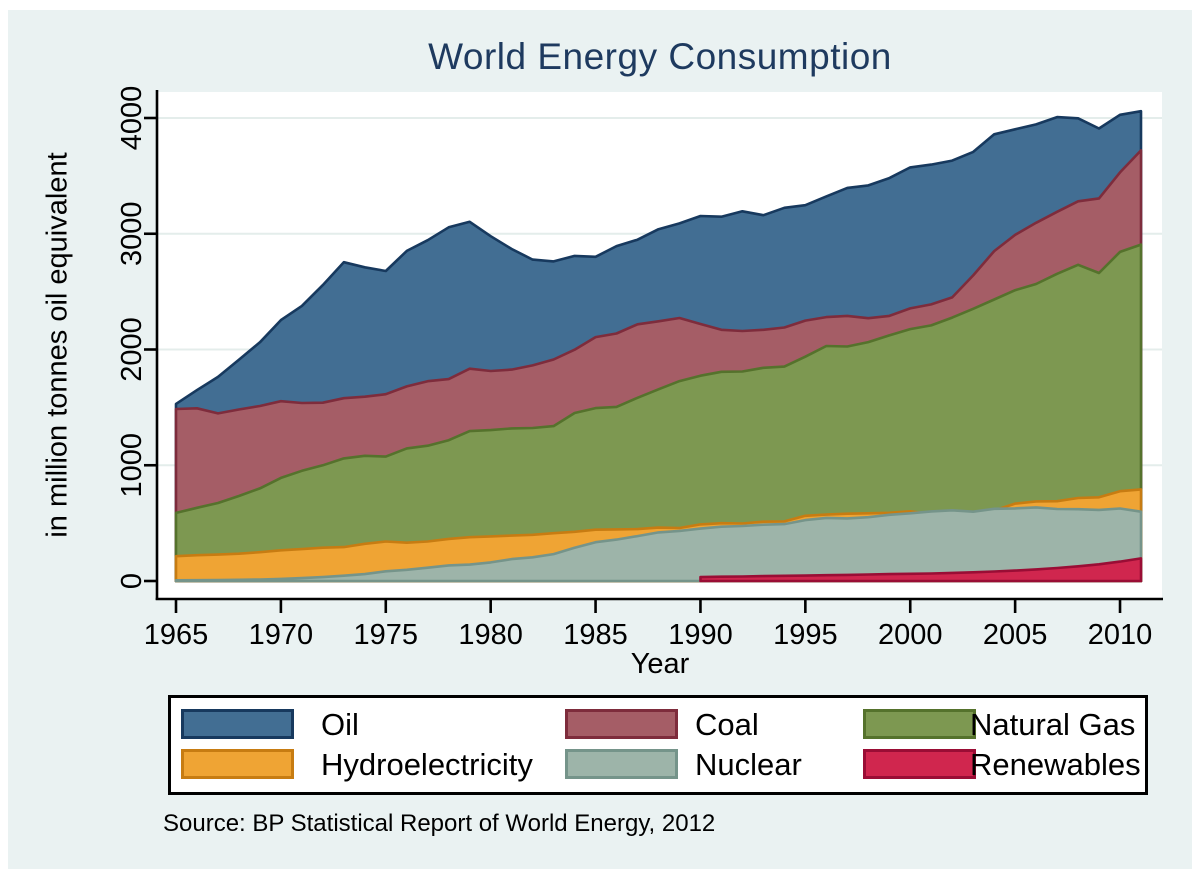 Image resolution: width=1200 pixels, height=879 pixels. What do you see at coordinates (660, 56) in the screenshot?
I see `chart-title: World Energy Consumption` at bounding box center [660, 56].